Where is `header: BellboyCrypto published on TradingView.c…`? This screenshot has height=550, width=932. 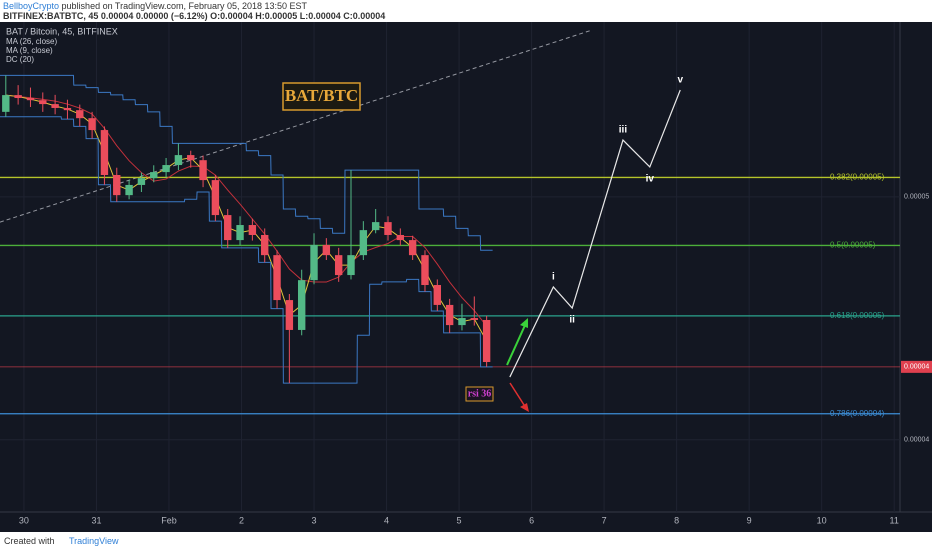 header: BellboyCrypto published on TradingView.c… is located at coordinates (466, 11).